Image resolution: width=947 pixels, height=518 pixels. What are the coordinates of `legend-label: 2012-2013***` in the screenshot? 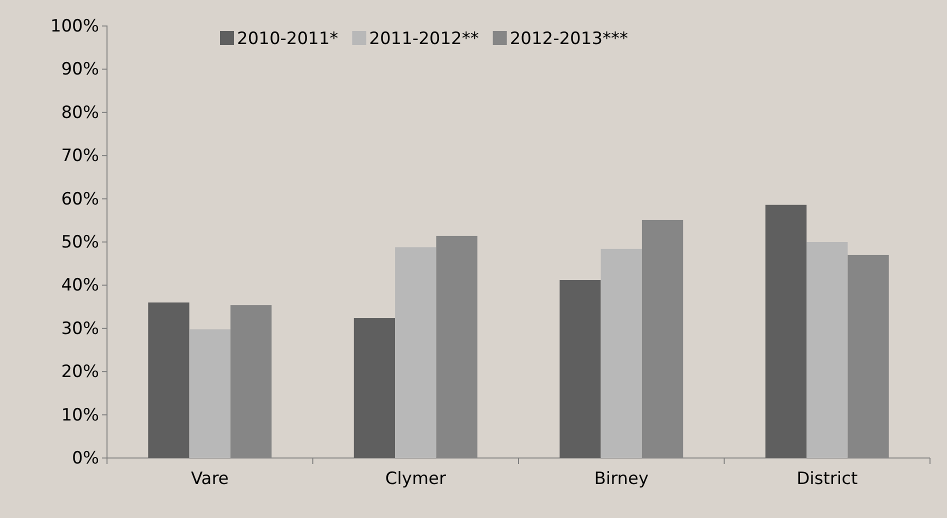 It's located at (569, 39).